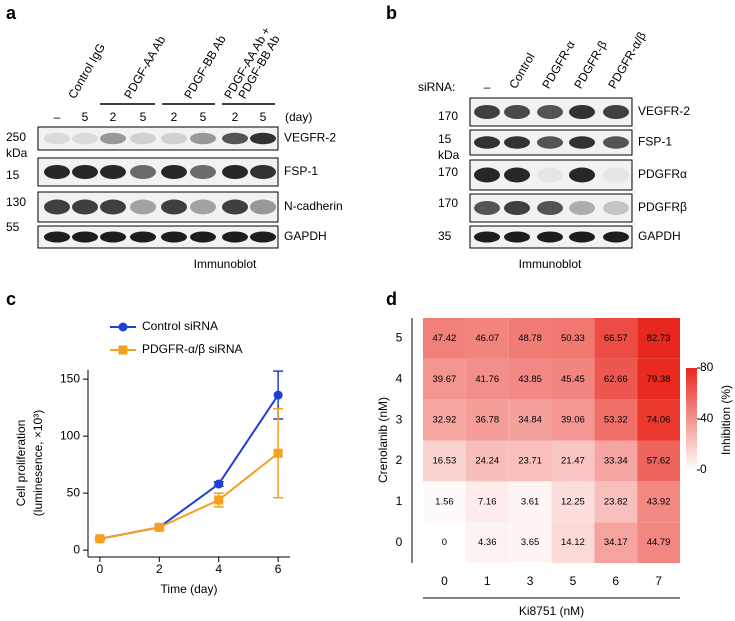  I want to click on x-tick-label: 6, so click(278, 569).